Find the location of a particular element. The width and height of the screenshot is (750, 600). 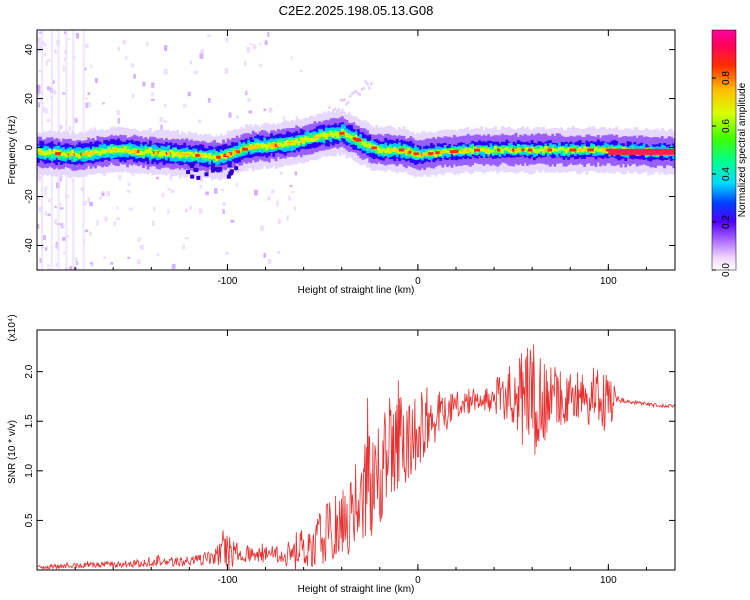

colorbar-tick-label: 0.6 is located at coordinates (726, 126).